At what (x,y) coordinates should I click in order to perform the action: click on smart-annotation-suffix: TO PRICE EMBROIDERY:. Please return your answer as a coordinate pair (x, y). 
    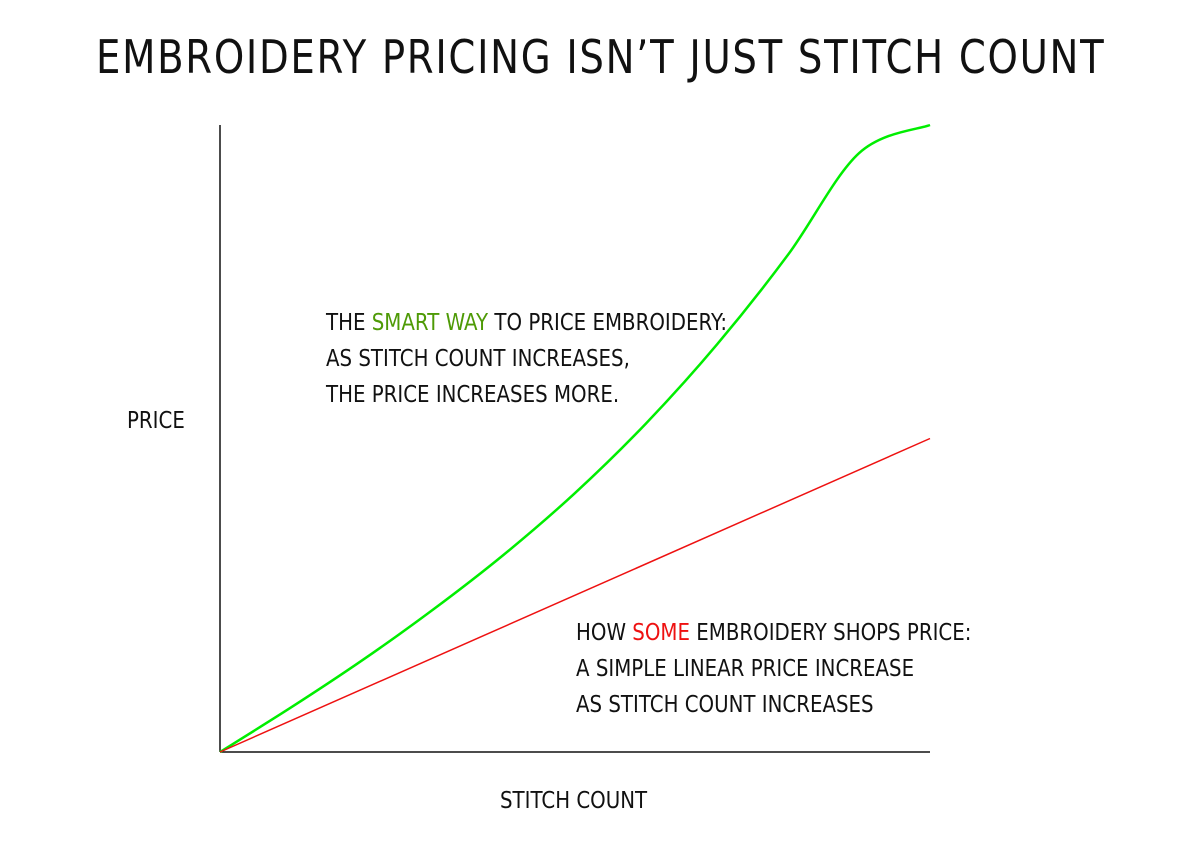
    Looking at the image, I should click on (608, 323).